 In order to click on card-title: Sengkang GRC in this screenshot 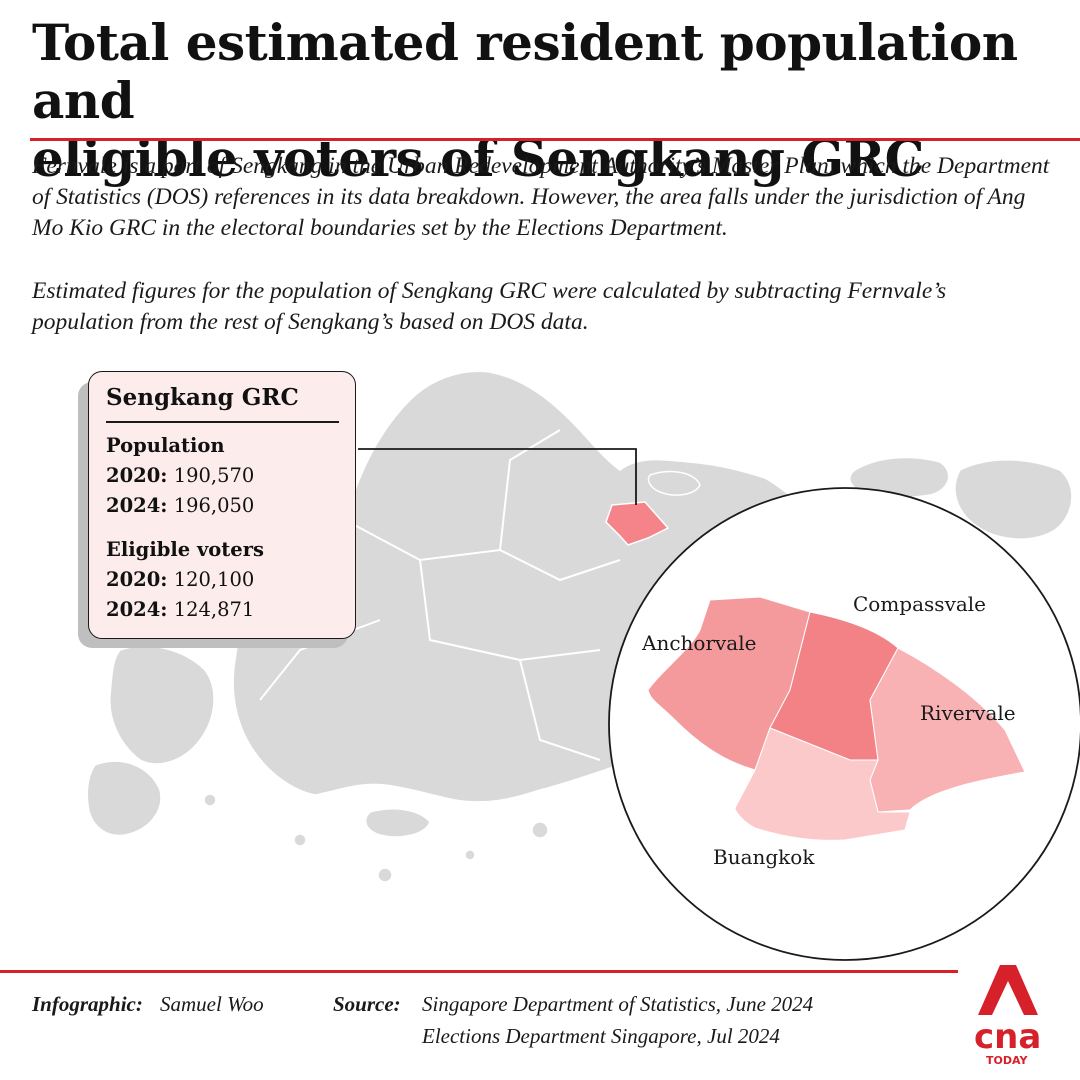, I will do `click(202, 397)`.